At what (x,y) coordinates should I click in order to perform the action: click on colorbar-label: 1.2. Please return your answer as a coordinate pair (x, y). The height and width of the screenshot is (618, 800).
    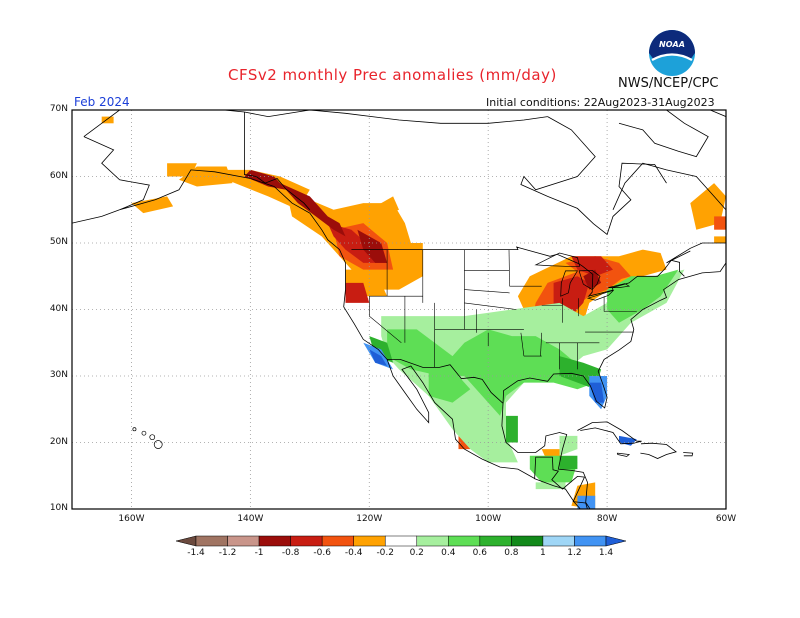
    Looking at the image, I should click on (574, 553).